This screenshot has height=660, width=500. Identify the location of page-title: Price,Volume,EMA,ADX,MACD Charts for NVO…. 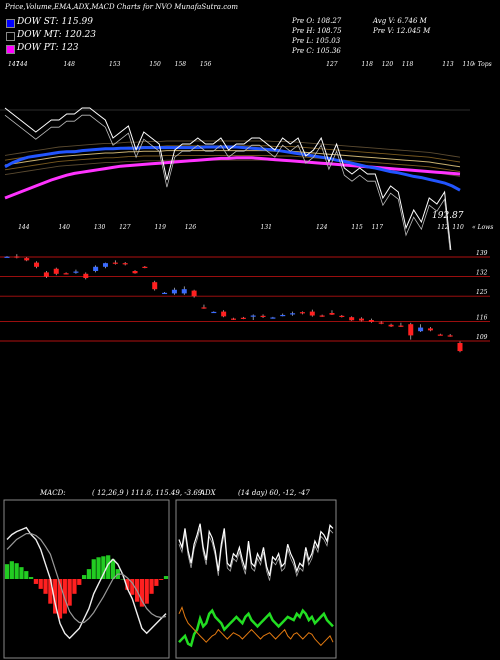
(121, 7).